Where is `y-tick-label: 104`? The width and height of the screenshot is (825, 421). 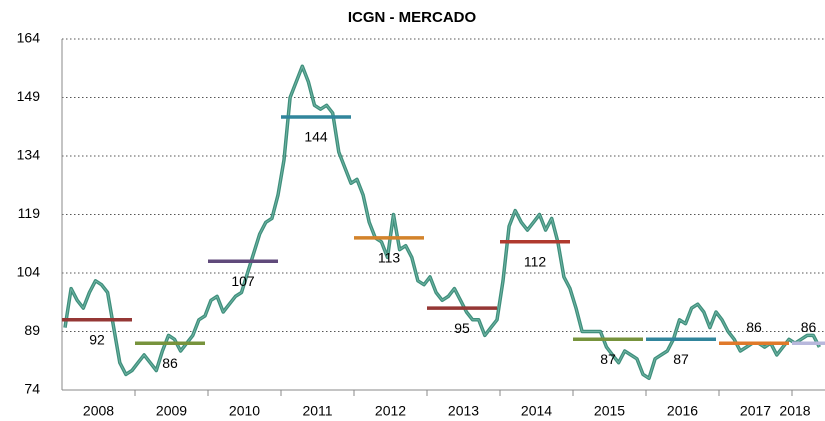 y-tick-label: 104 is located at coordinates (29, 272).